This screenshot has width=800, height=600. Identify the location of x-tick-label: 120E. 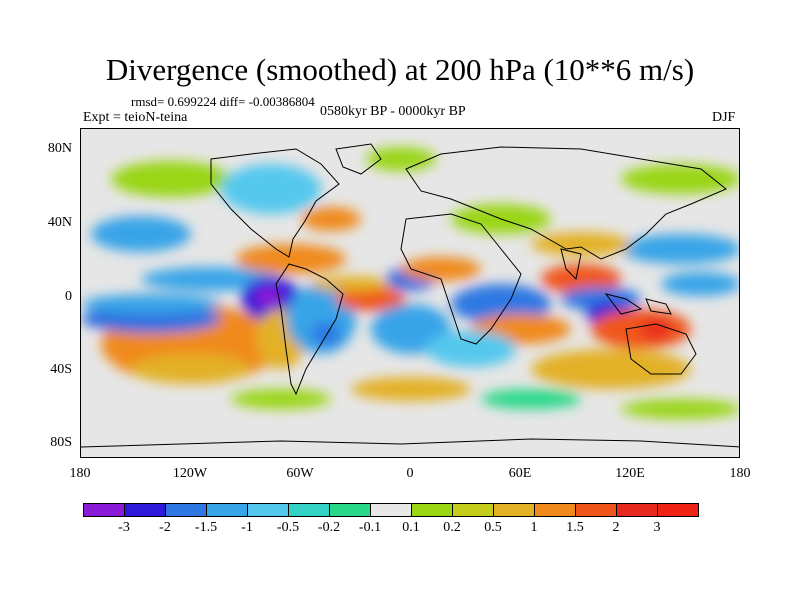
(630, 473).